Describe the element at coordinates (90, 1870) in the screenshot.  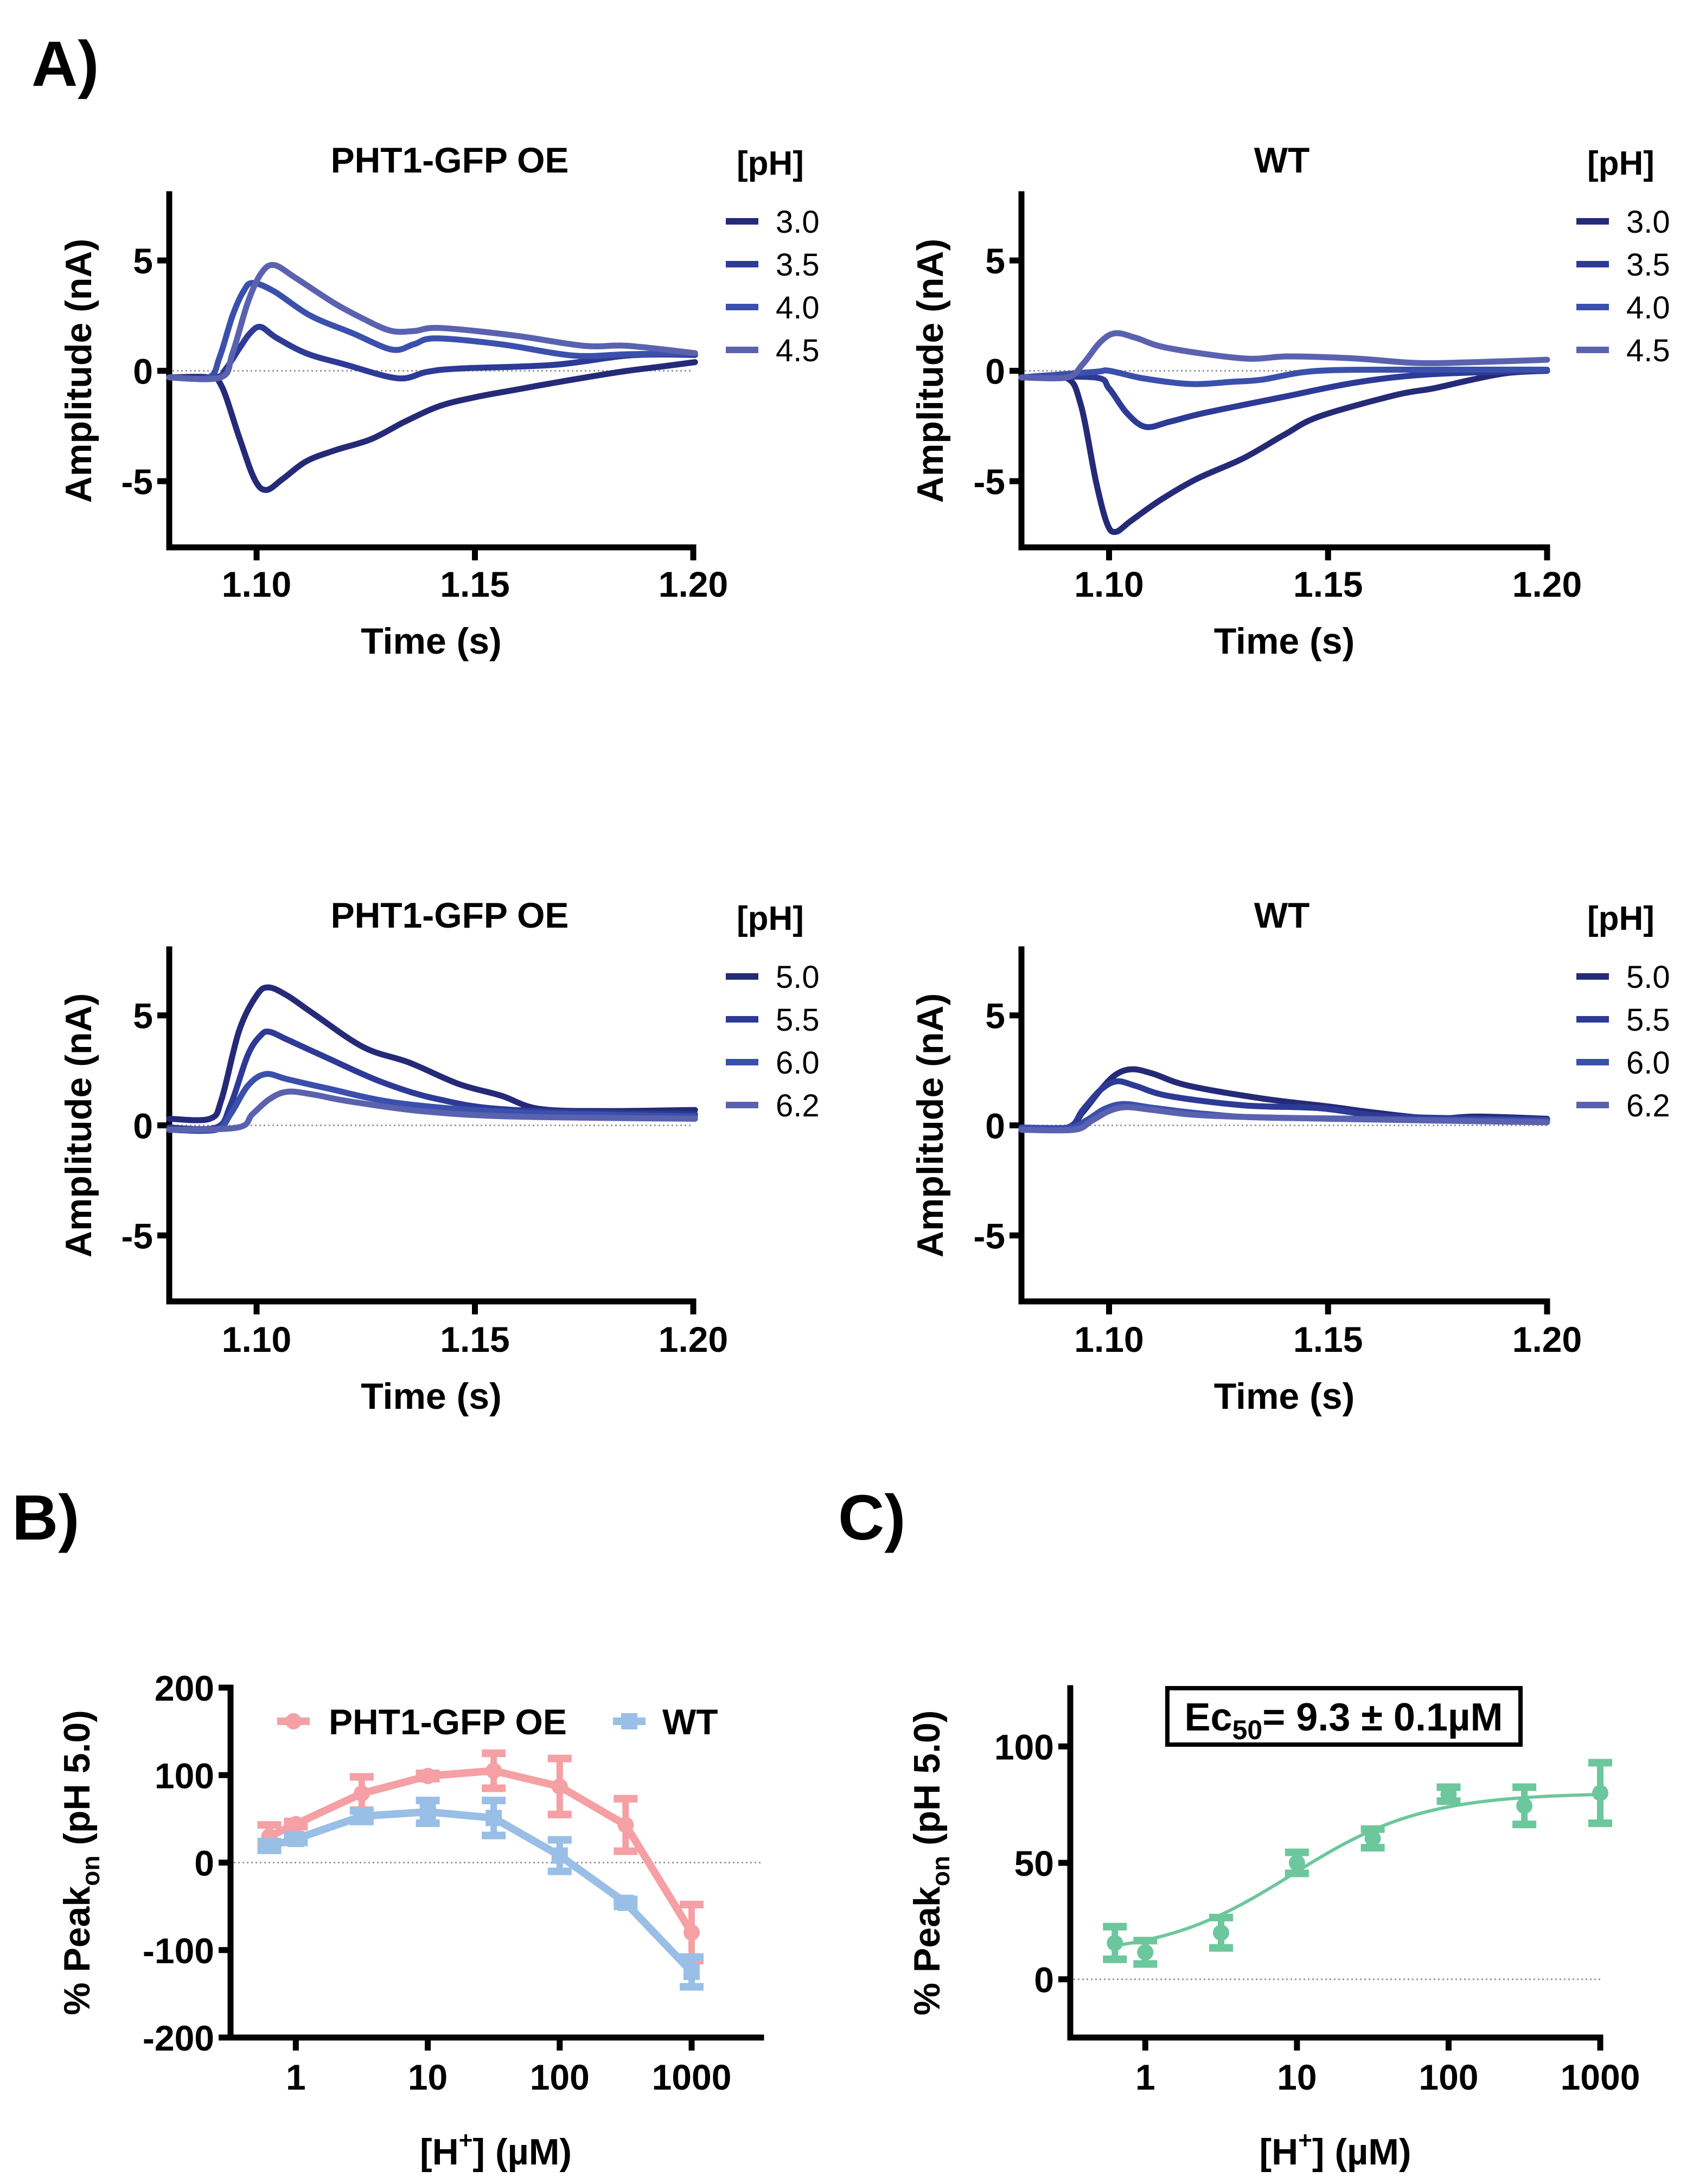
I see `y-axis-label-sub: on` at that location.